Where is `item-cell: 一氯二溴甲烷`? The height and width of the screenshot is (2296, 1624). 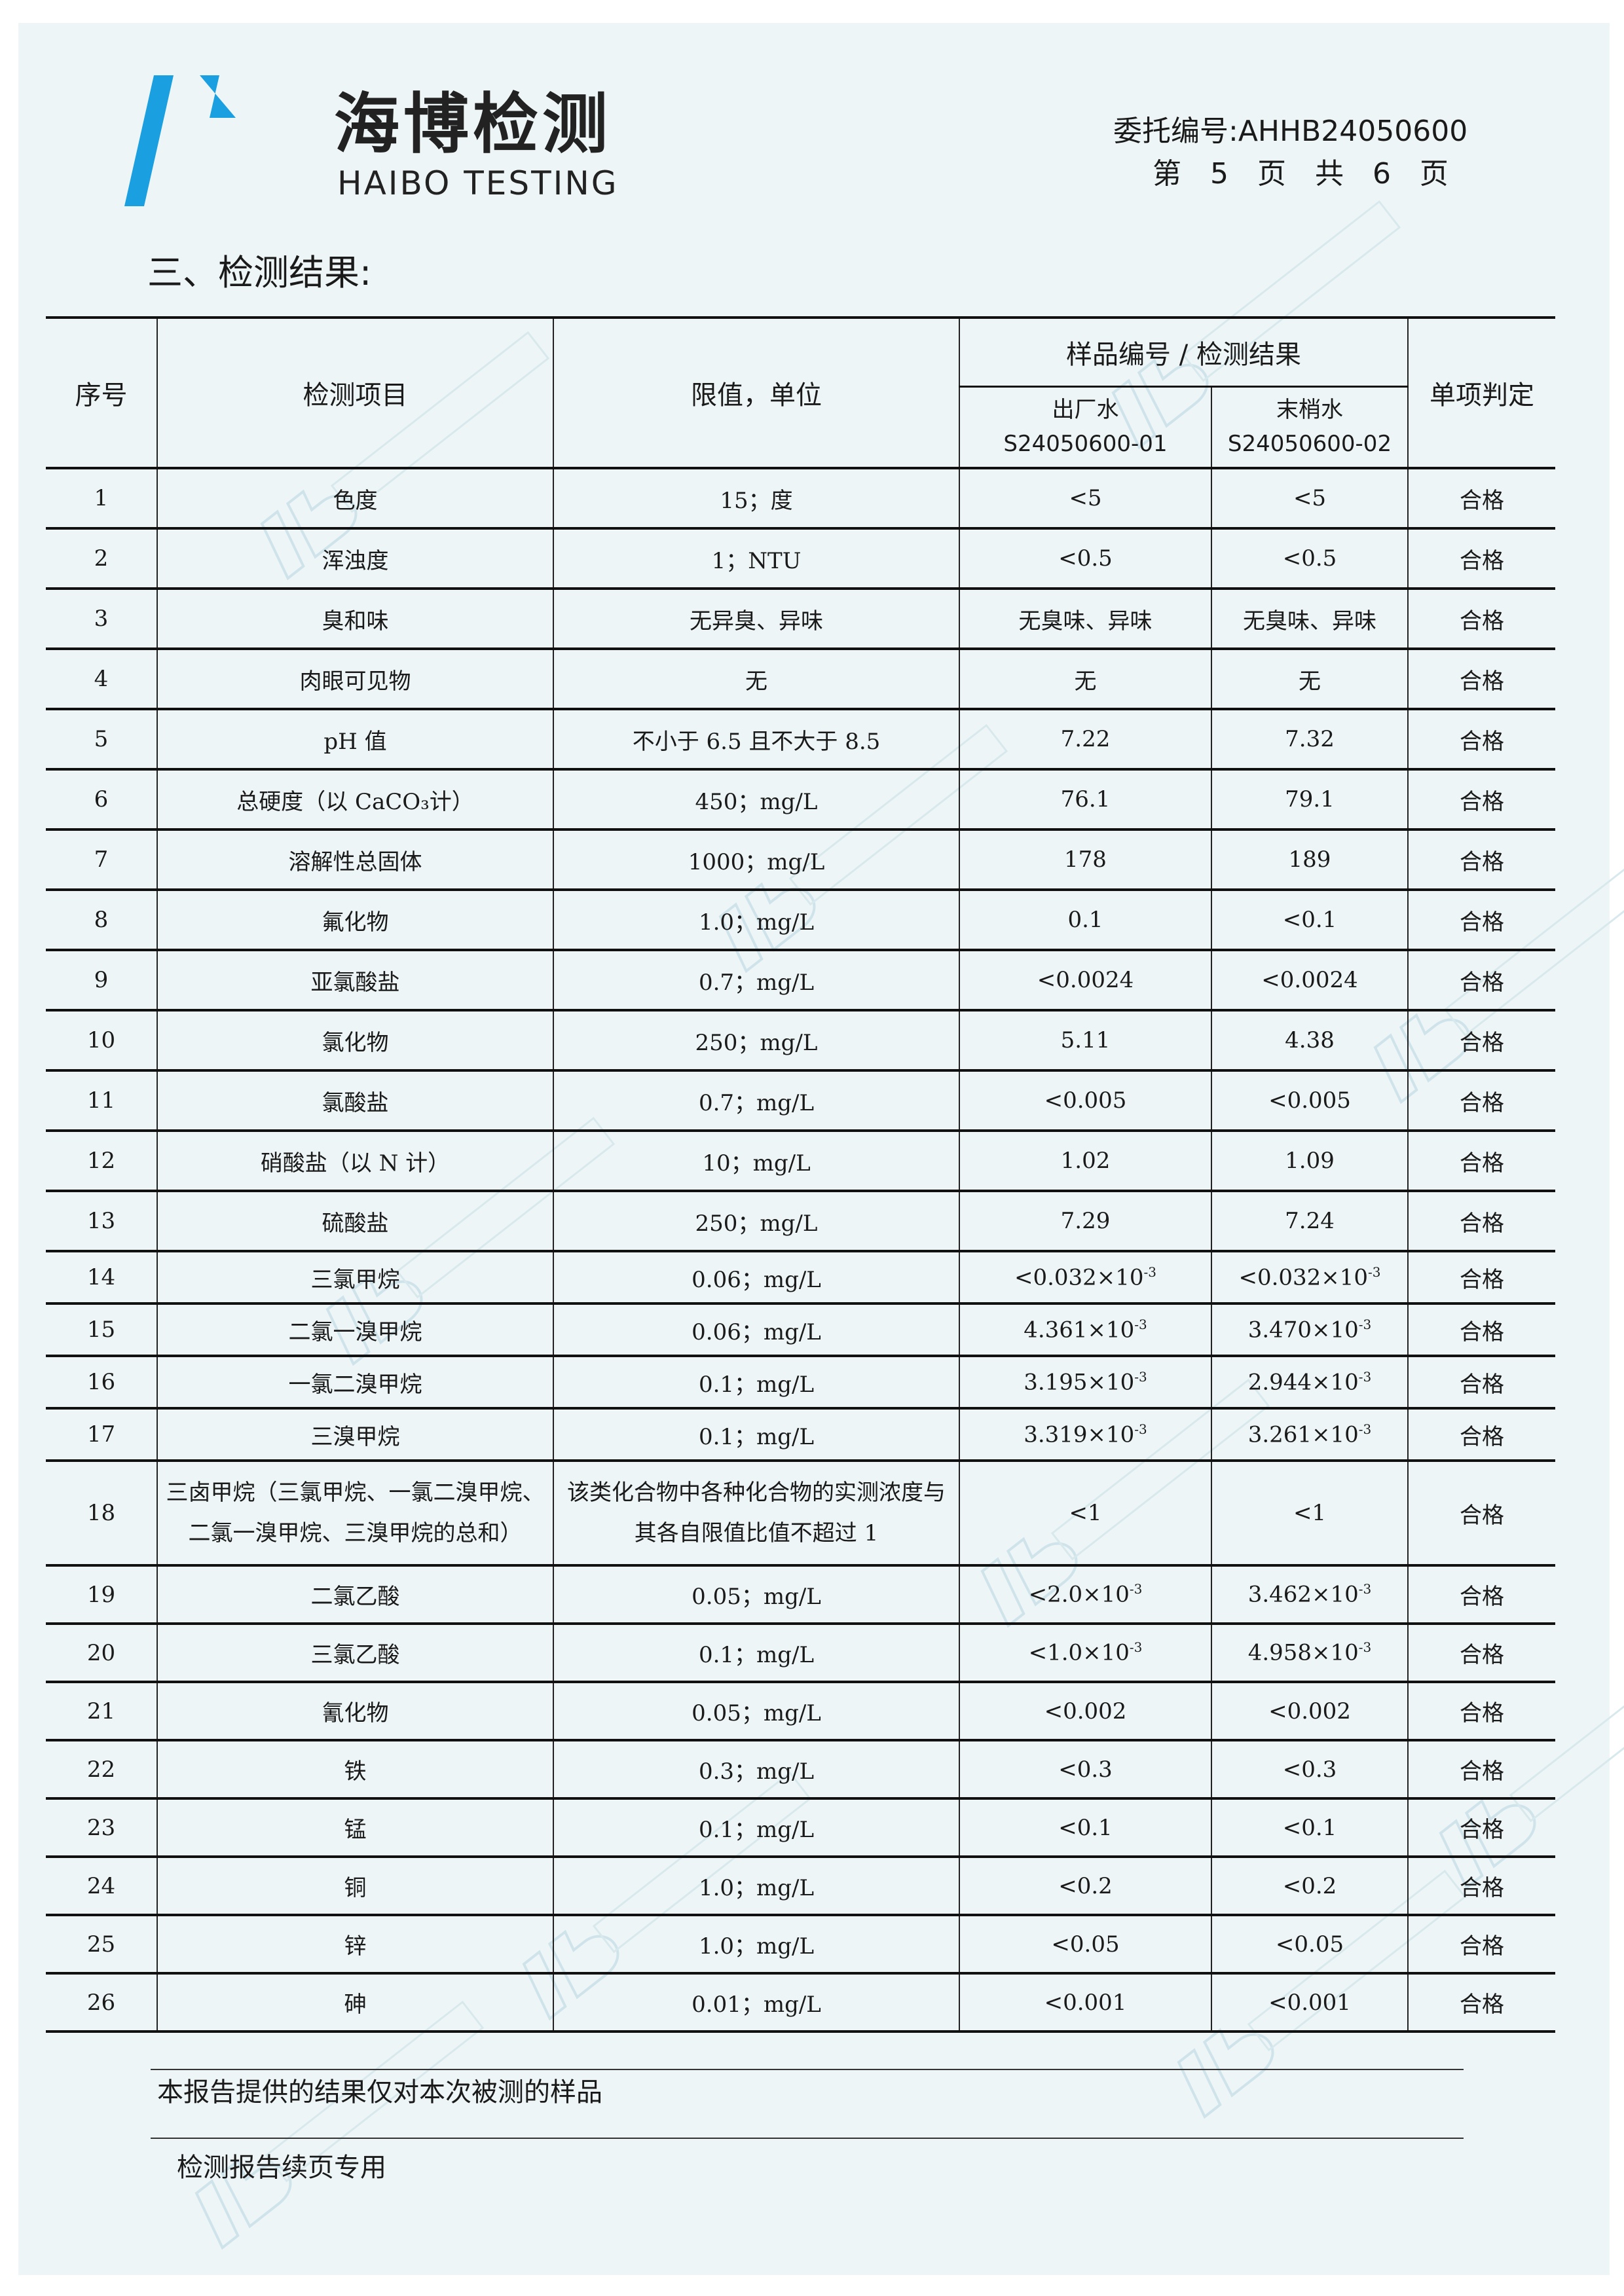 item-cell: 一氯二溴甲烷 is located at coordinates (355, 1382).